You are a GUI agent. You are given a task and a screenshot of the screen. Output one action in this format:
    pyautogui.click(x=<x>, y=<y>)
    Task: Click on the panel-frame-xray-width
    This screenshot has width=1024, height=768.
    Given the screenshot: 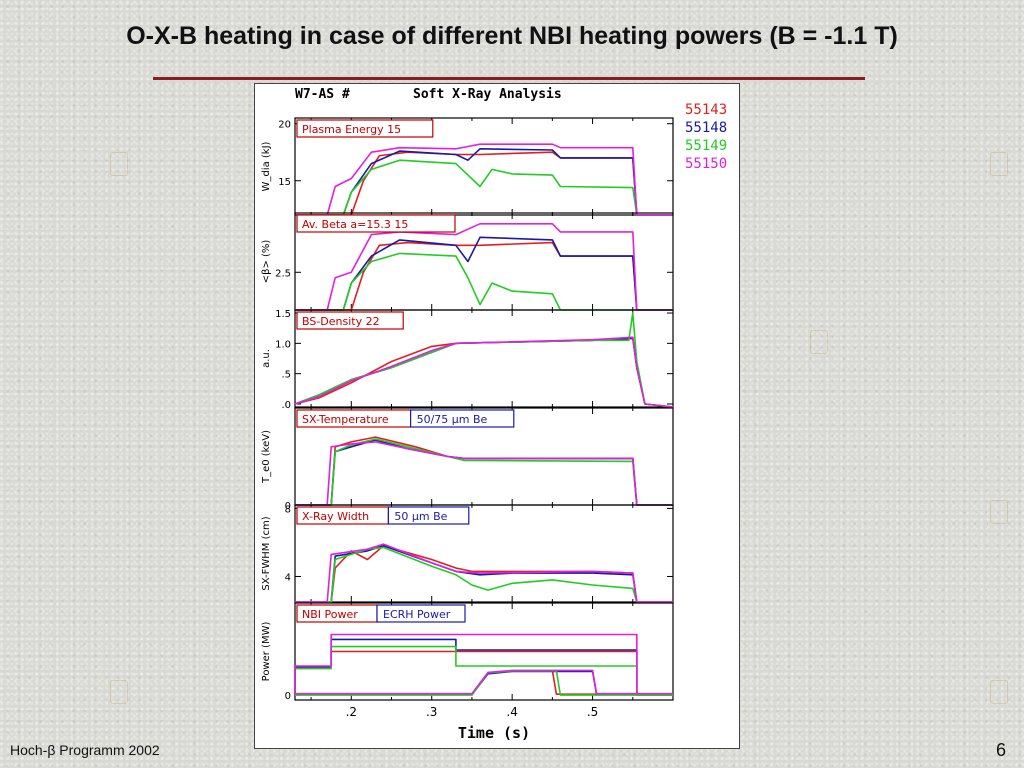 What is the action you would take?
    pyautogui.click(x=484, y=553)
    